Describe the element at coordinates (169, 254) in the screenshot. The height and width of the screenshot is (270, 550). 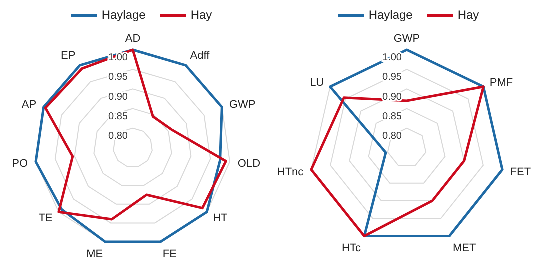
I see `spoke-label: FE` at that location.